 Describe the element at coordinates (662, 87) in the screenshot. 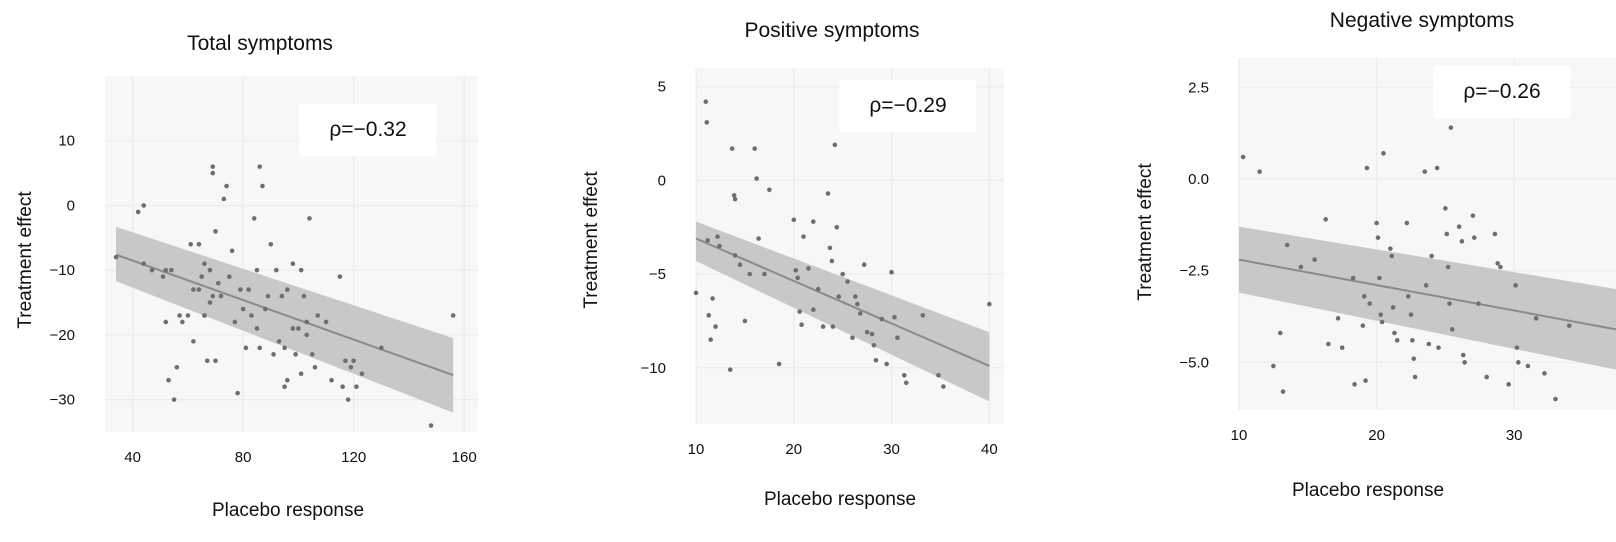

I see `y-tick-label: 5` at that location.